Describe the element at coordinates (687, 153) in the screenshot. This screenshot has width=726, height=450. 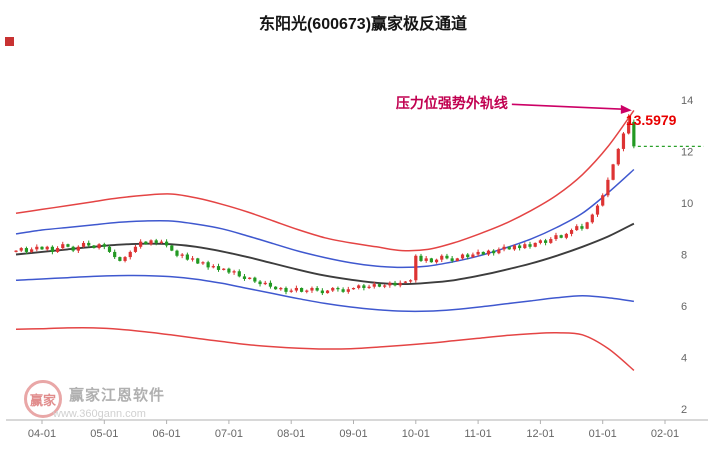
I see `svg-text: 12` at that location.